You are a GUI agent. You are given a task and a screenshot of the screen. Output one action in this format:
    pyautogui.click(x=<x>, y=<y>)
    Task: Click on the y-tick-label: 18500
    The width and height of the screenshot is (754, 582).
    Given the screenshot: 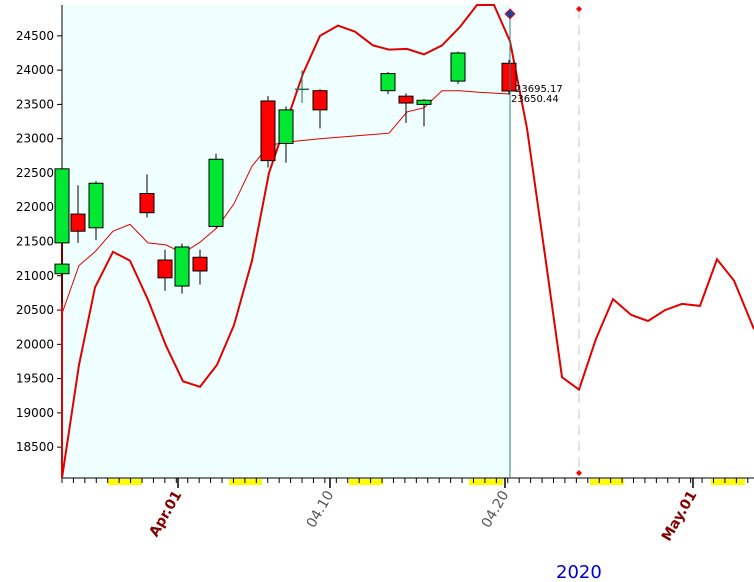 What is the action you would take?
    pyautogui.click(x=35, y=447)
    